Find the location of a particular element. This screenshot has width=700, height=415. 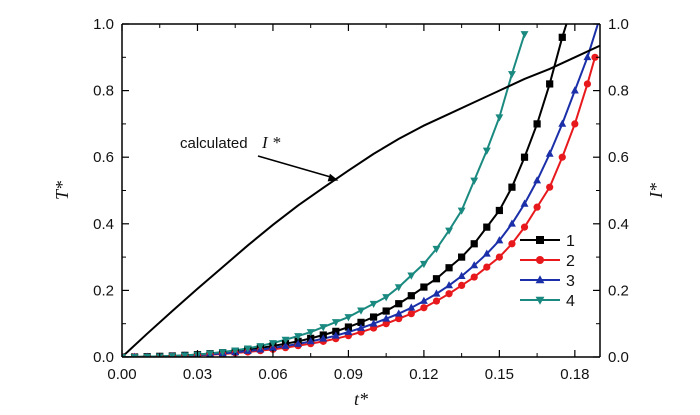

x-axis-title: t* is located at coordinates (361, 399).